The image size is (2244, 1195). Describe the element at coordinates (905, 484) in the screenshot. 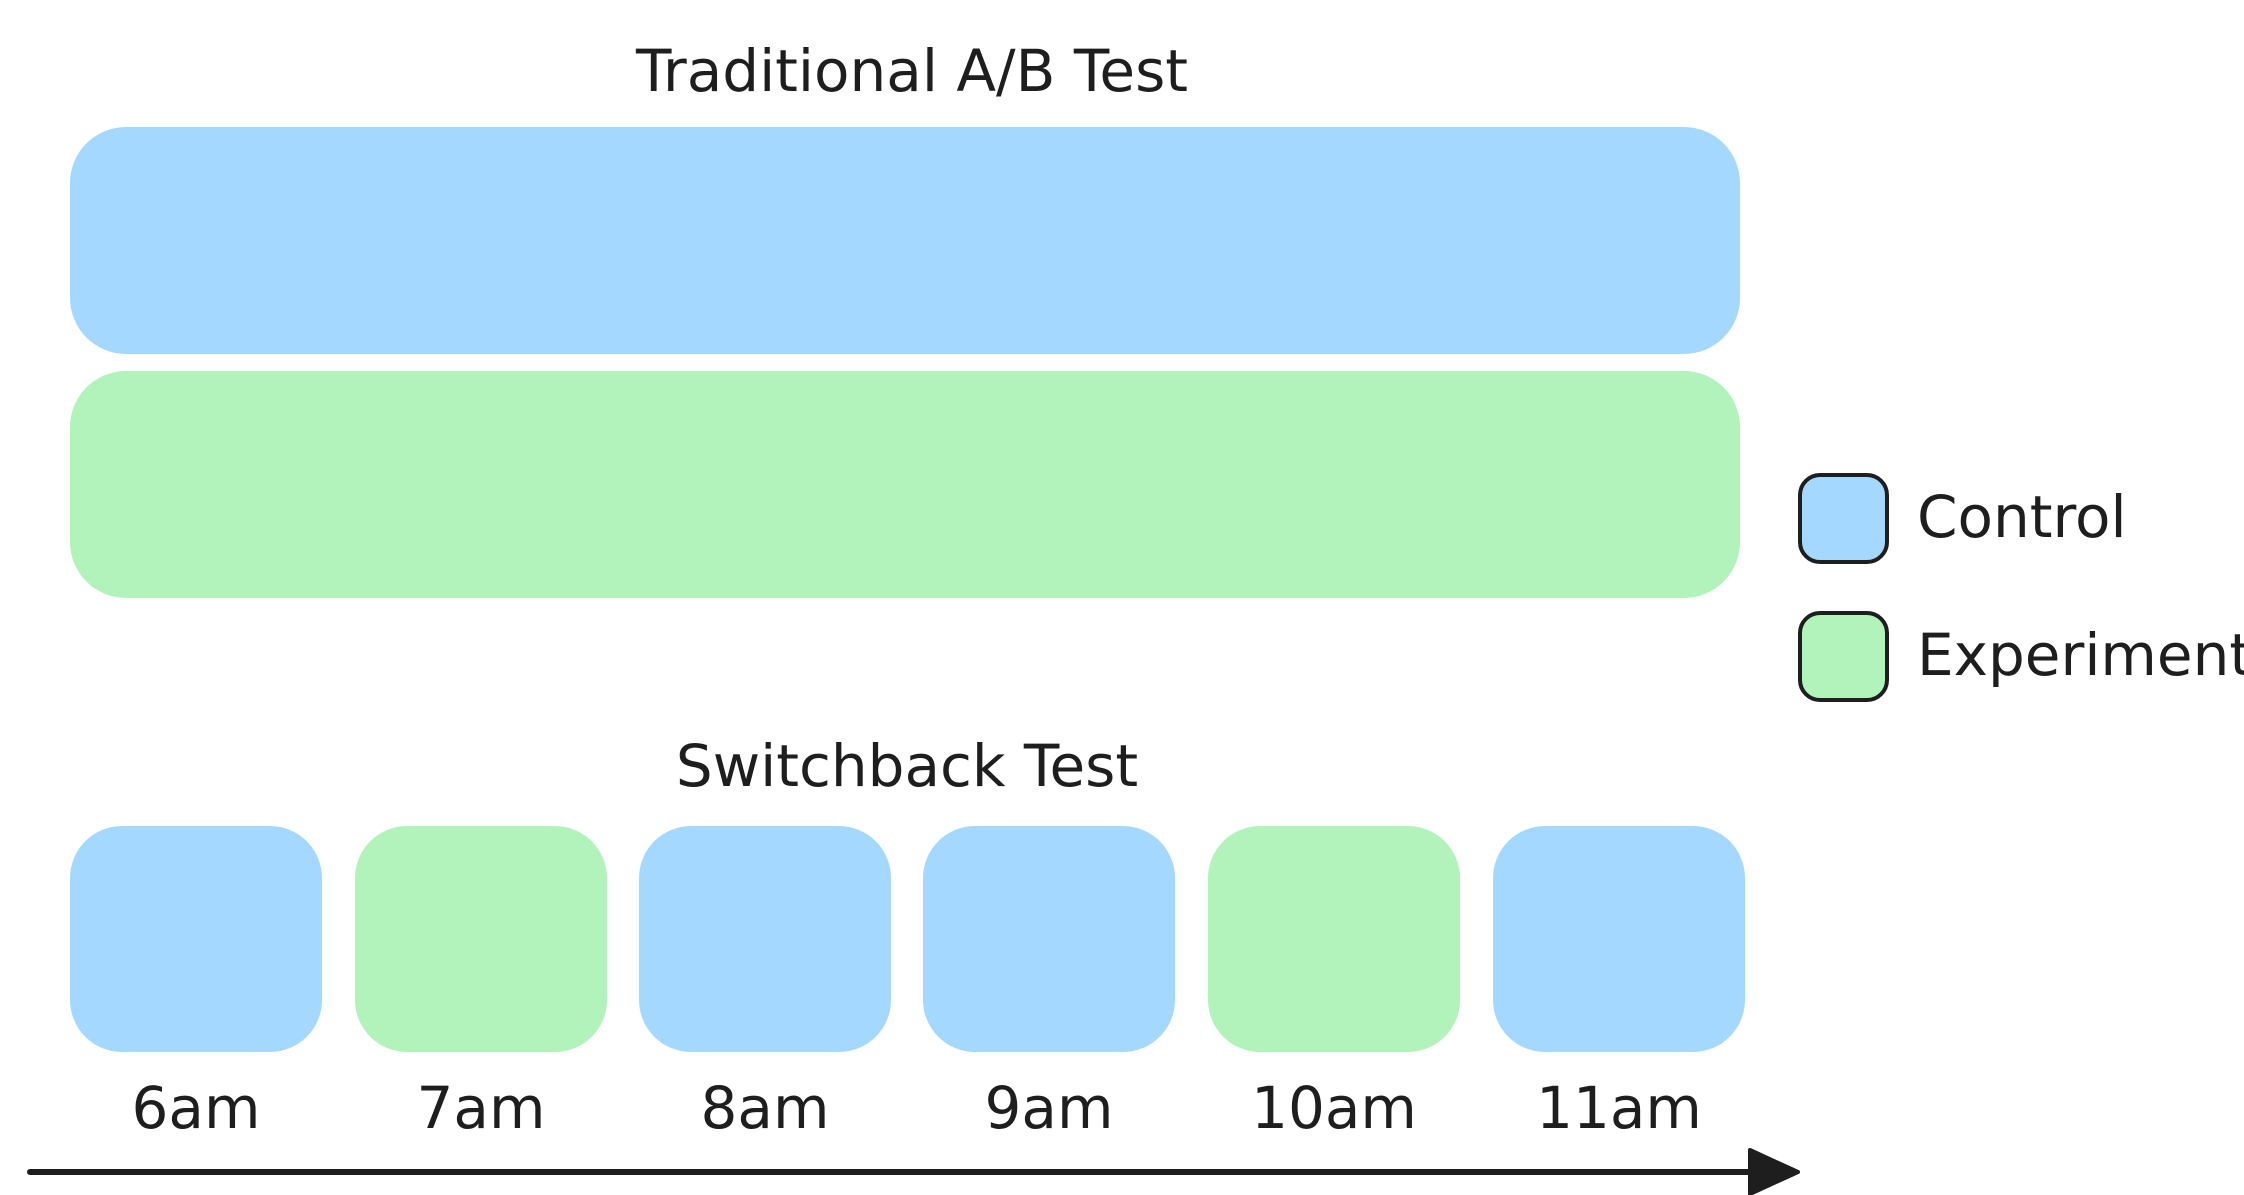

I see `traditional-experiment-bar` at that location.